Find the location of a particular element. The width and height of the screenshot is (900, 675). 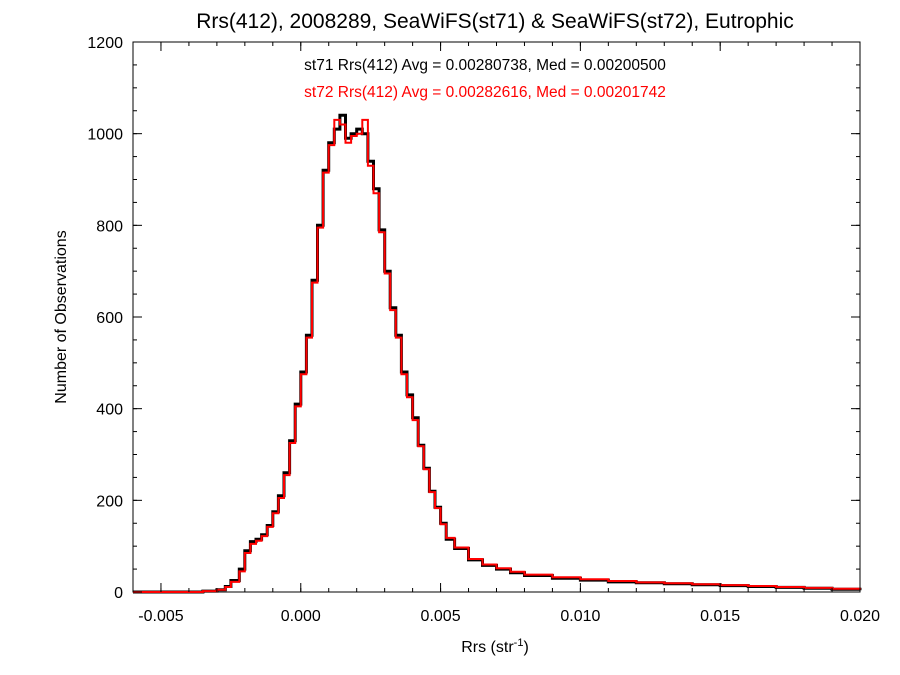

x-axis-label-text: Rrs (str is located at coordinates (487, 647).